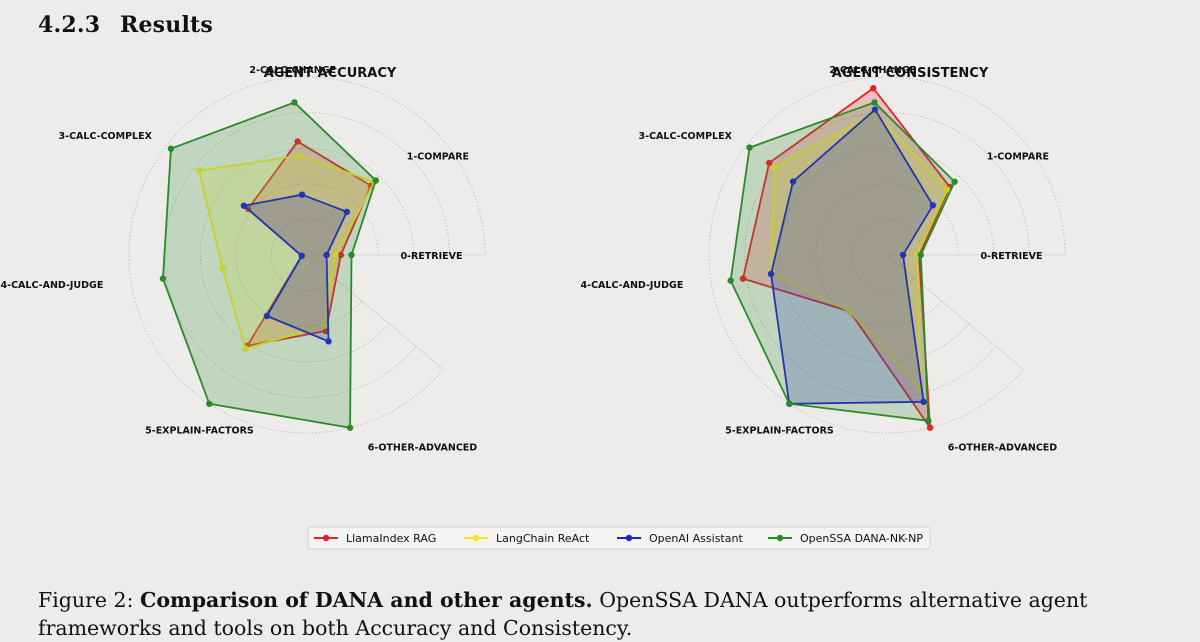  I want to click on legend-label-llamaindex-rag: LlamaIndex RAG, so click(391, 538).